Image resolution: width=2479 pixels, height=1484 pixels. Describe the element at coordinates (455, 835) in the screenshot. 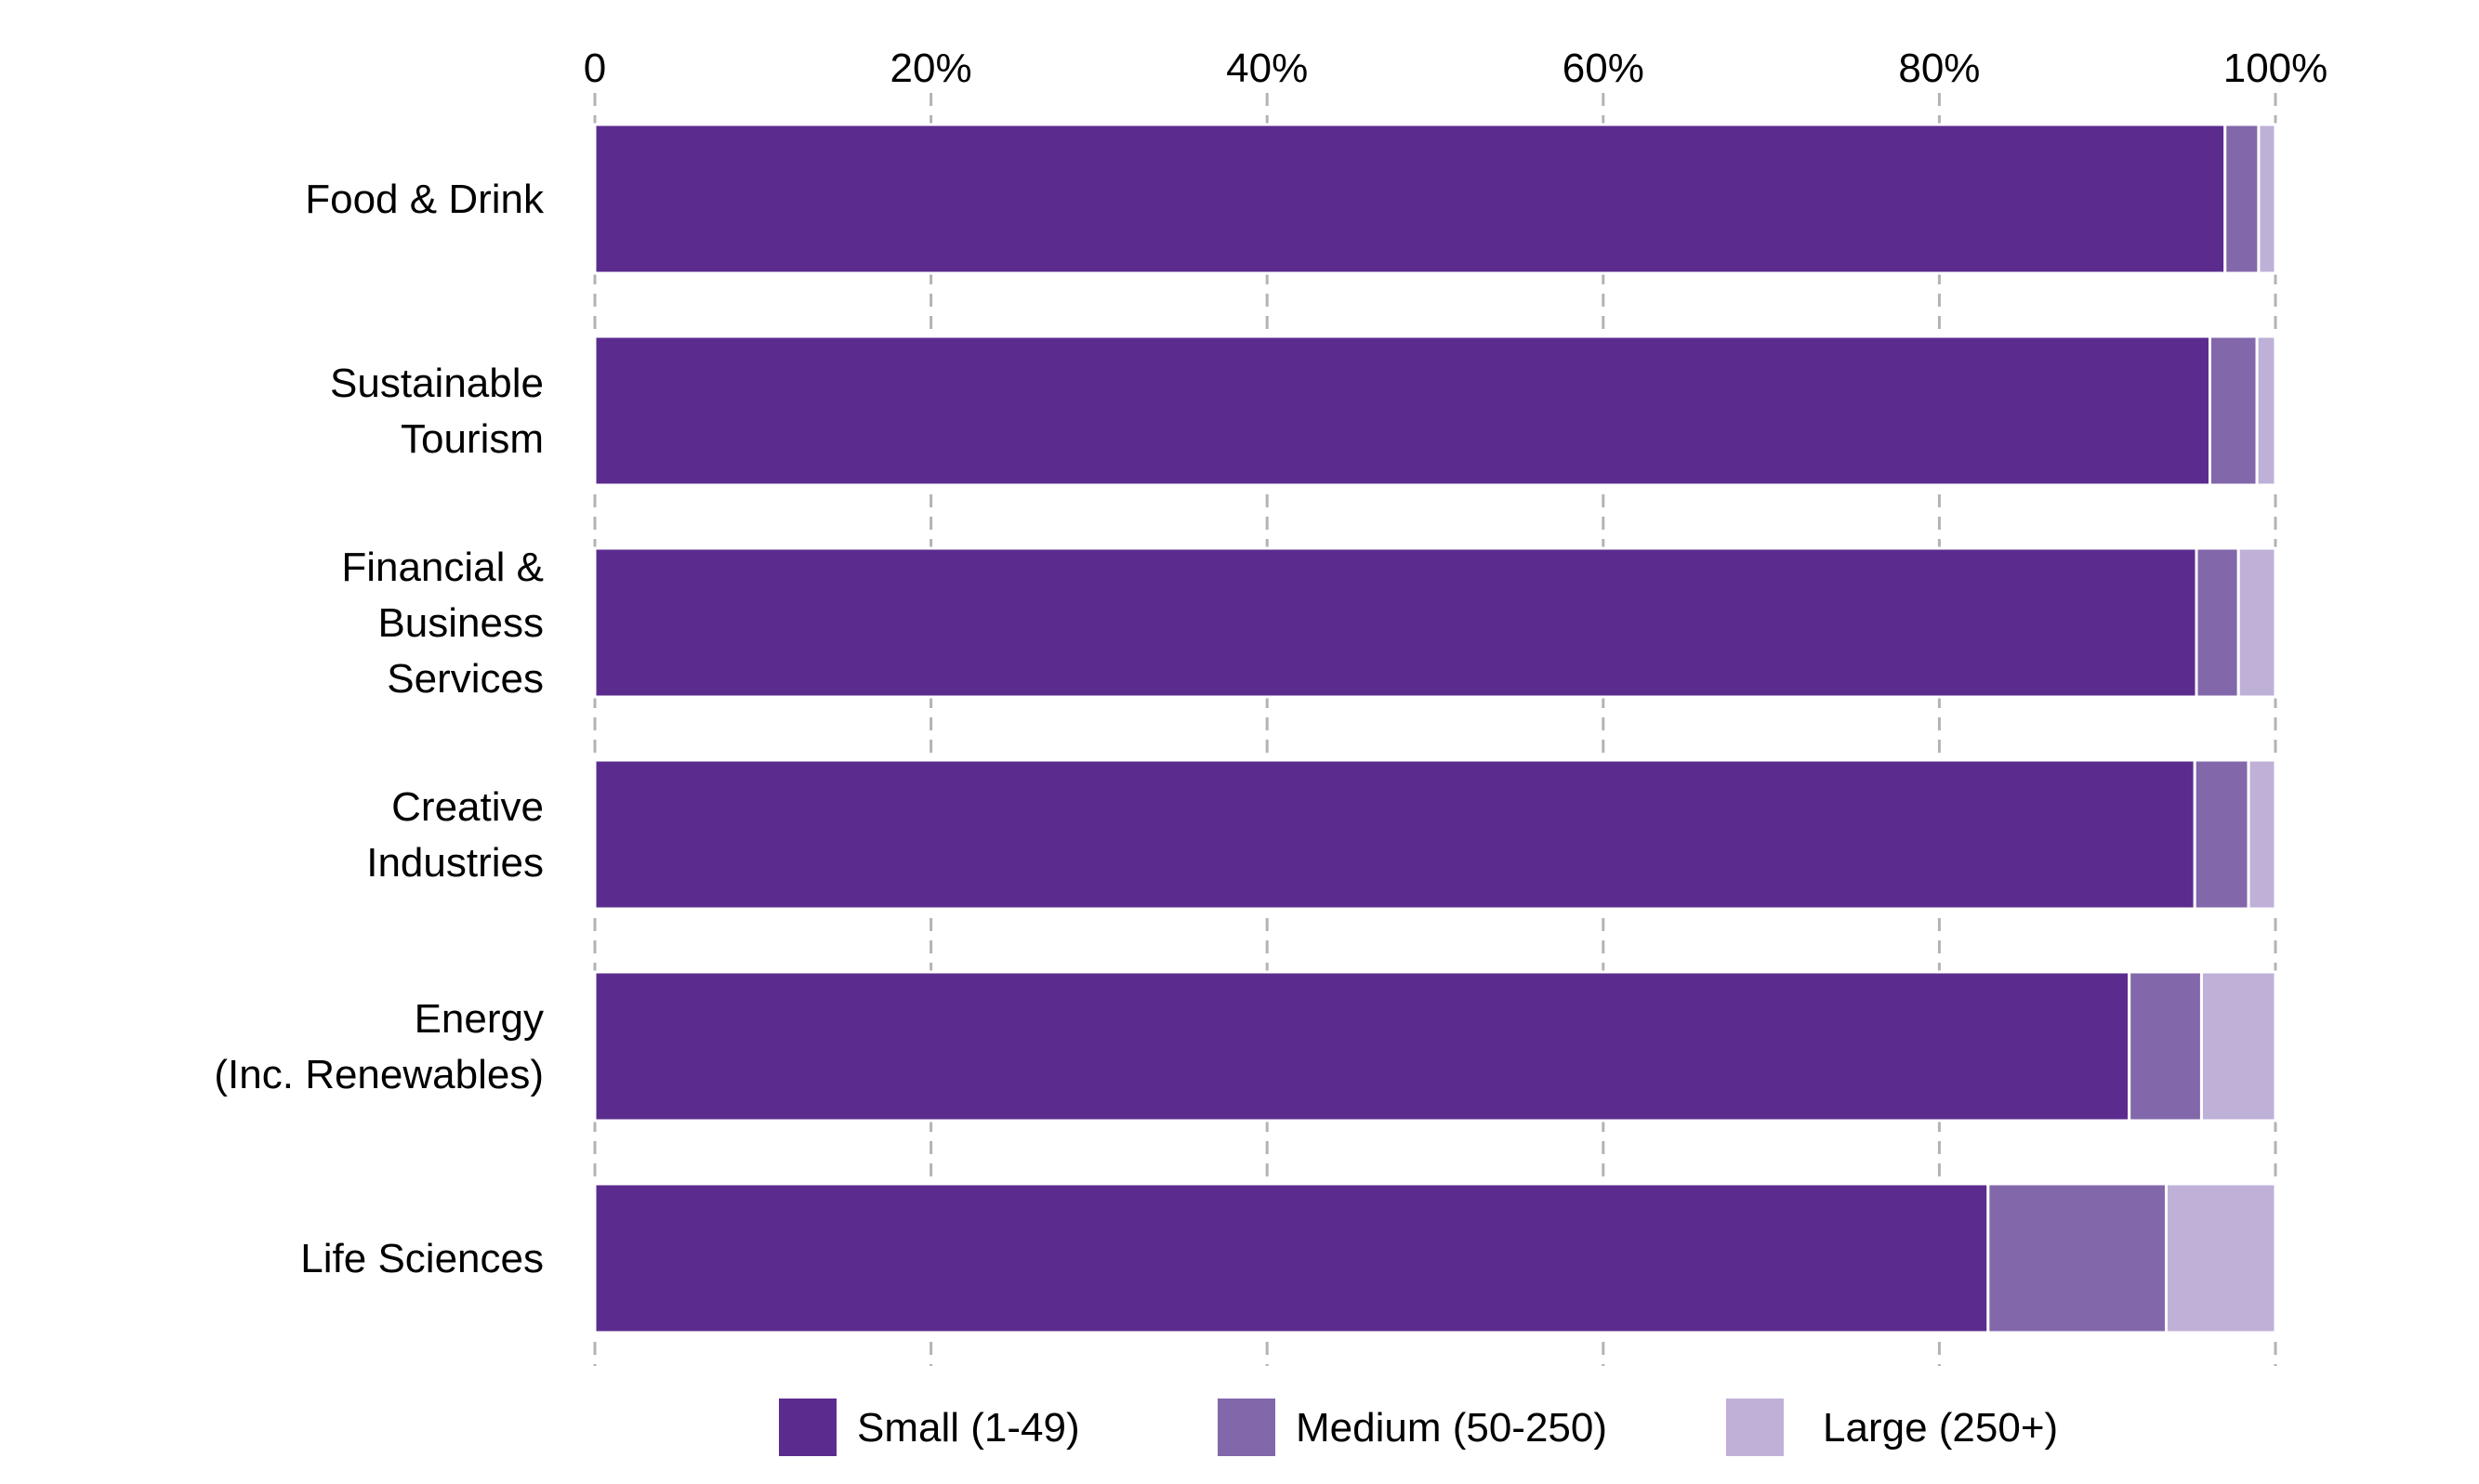

I see `category-label: Creative Industries` at that location.